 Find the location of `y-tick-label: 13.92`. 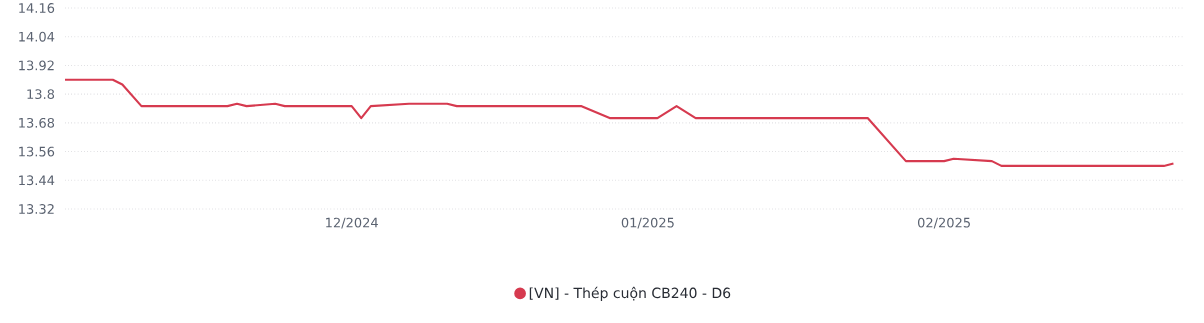

y-tick-label: 13.92 is located at coordinates (36, 65).